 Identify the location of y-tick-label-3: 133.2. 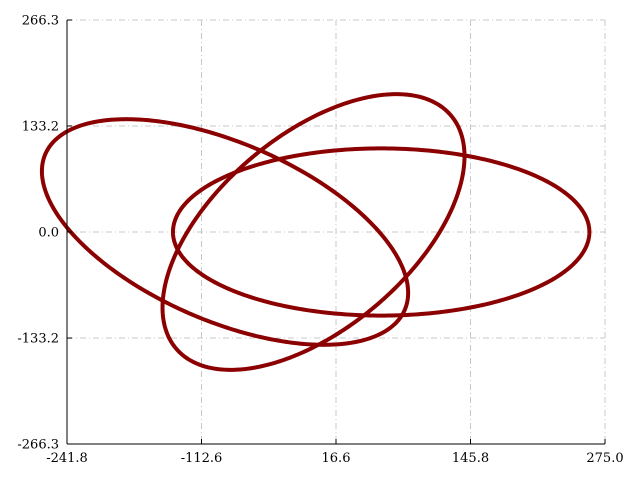
(40, 126).